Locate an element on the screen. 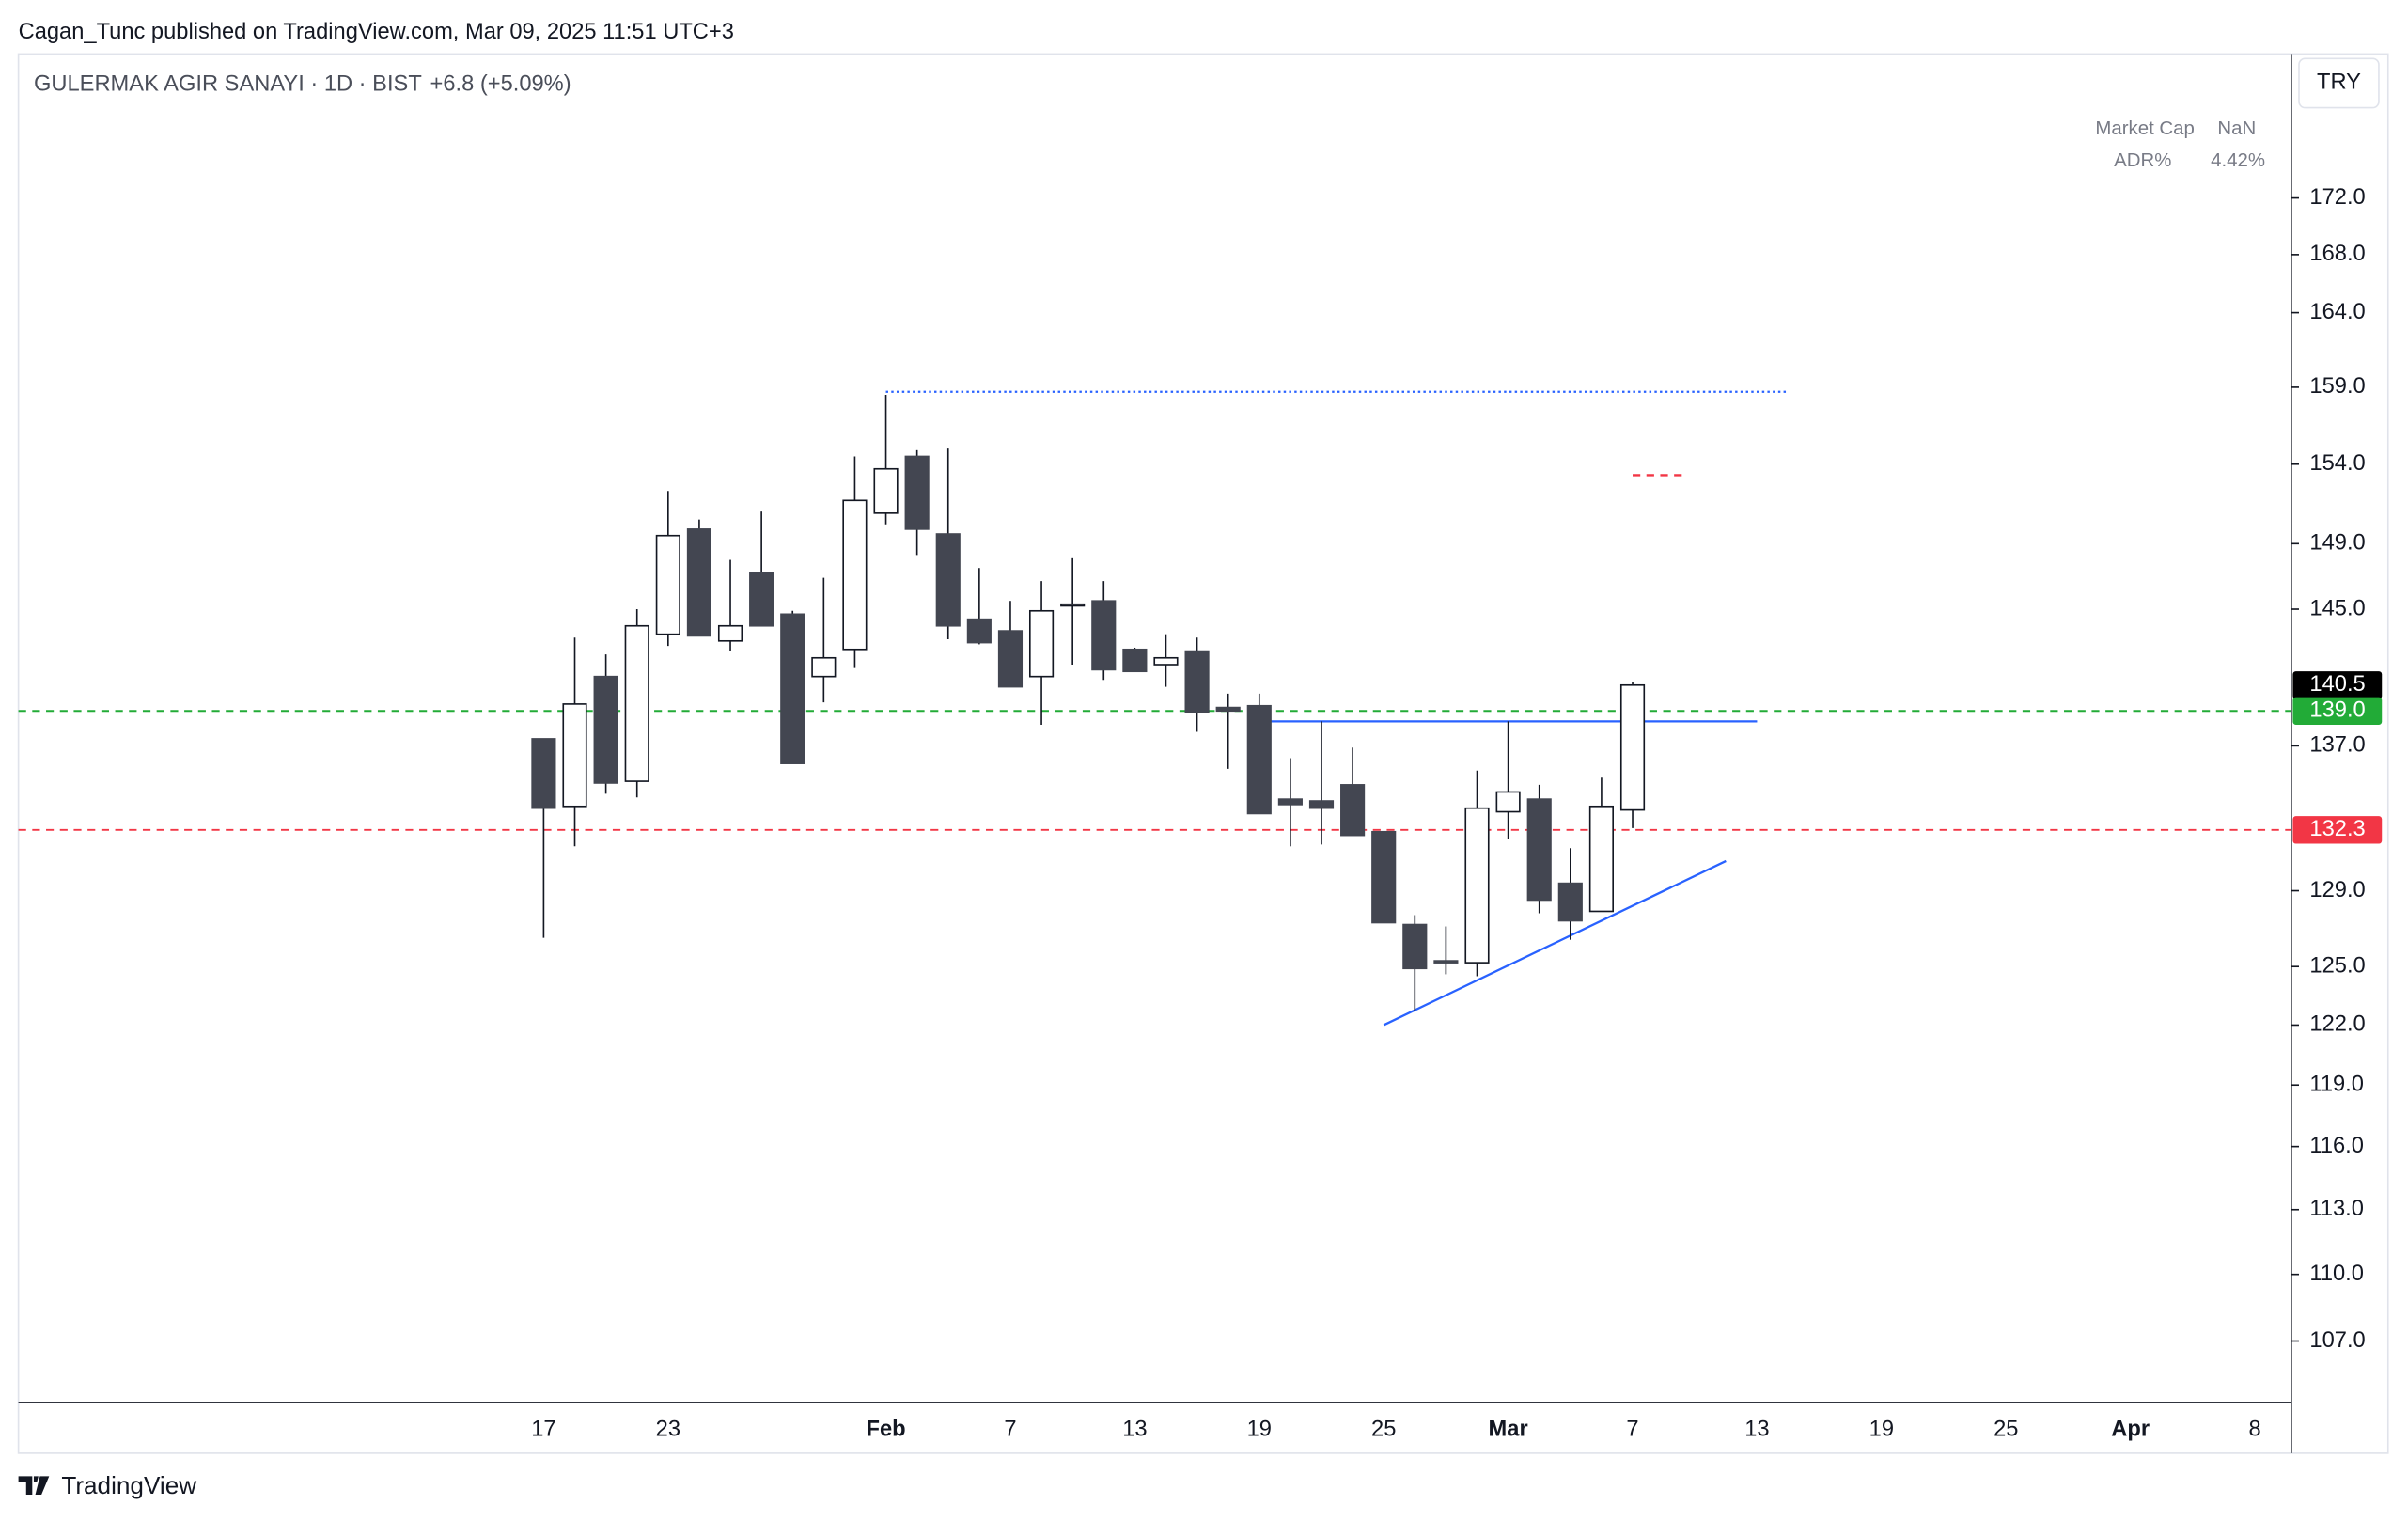  price-label: 140.5 is located at coordinates (2337, 684).